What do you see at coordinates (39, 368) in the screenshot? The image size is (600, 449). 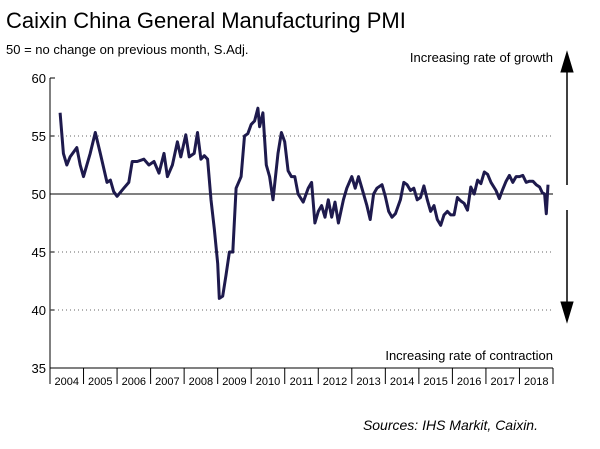 I see `y-tick-label: 35` at bounding box center [39, 368].